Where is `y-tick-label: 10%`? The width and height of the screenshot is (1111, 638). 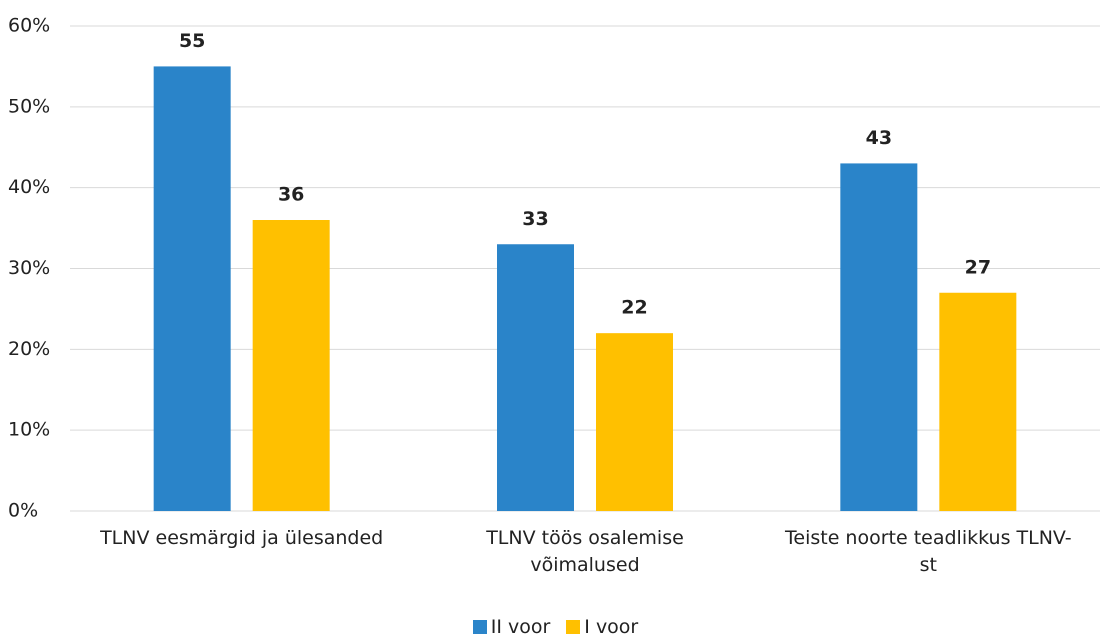 y-tick-label: 10% is located at coordinates (29, 430).